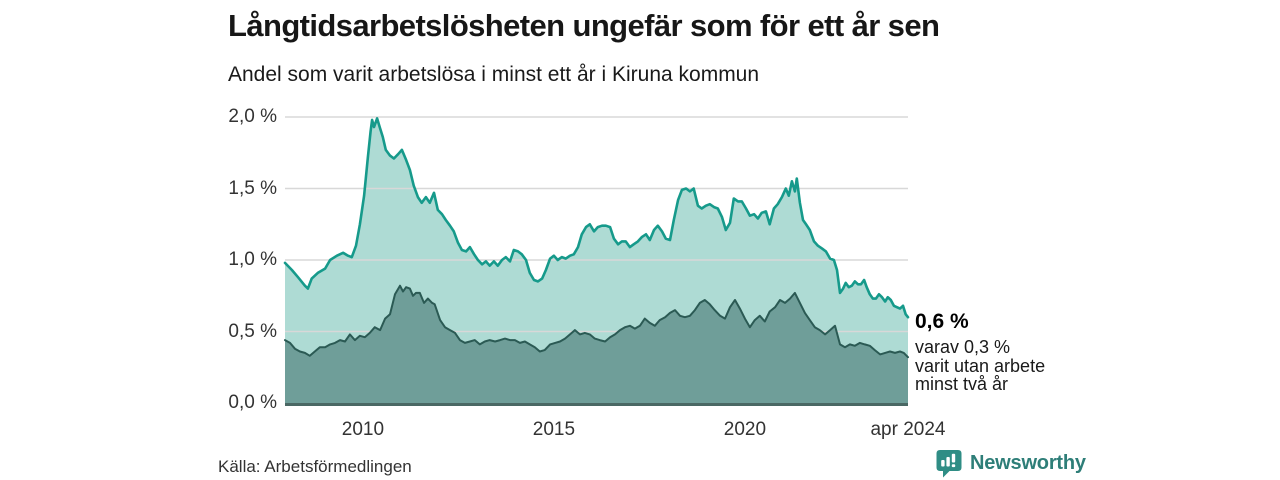  I want to click on x-axis-label: apr 2024, so click(908, 429).